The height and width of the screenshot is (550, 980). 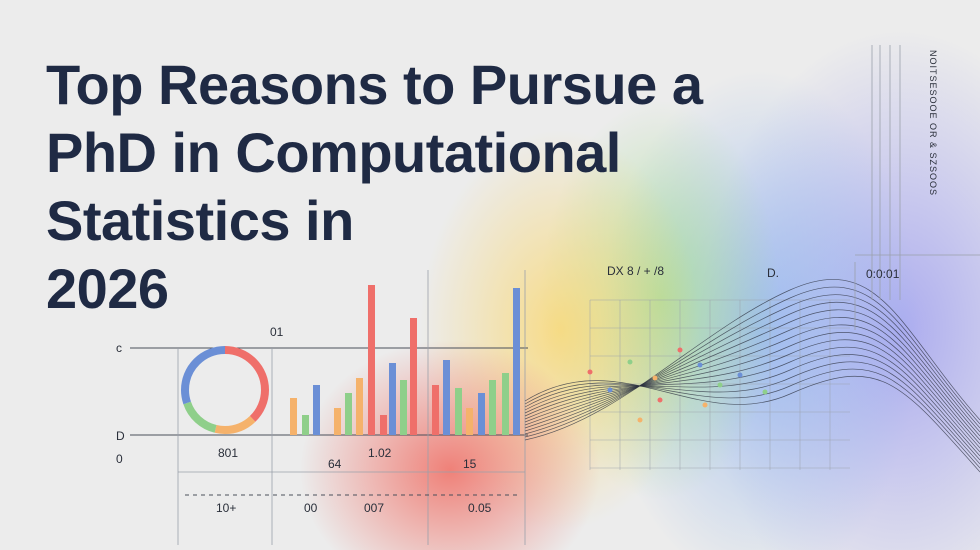 I want to click on label: DX 8 / + /8, so click(x=635, y=271).